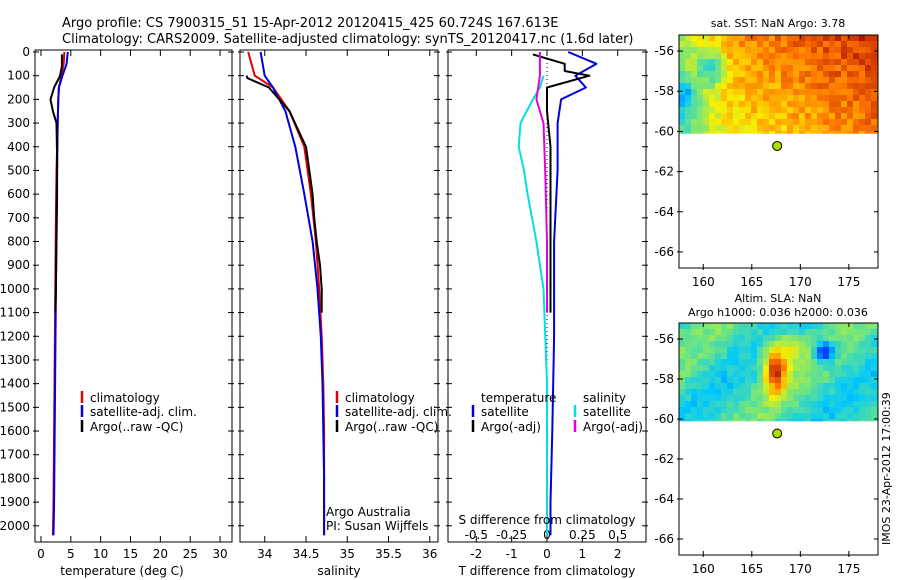  Describe the element at coordinates (15, 431) in the screenshot. I see `y-tick-label: 1600` at that location.